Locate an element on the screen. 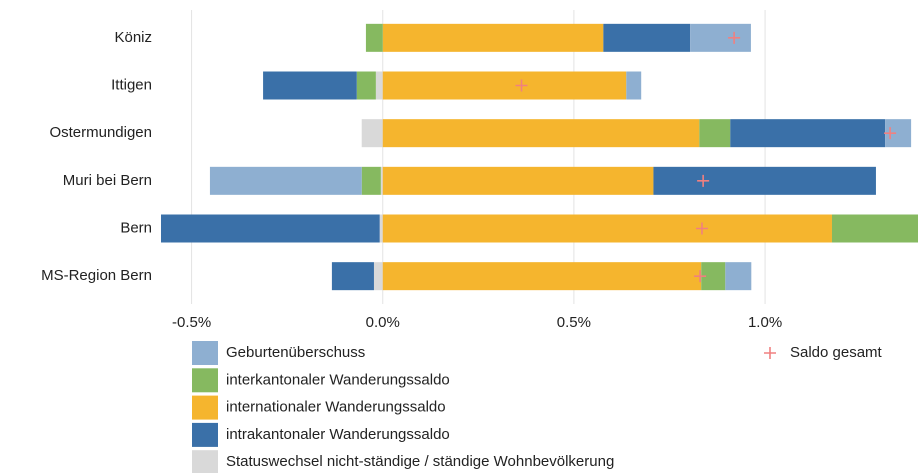 This screenshot has width=918, height=473. y-tick-label: Köniz is located at coordinates (133, 37).